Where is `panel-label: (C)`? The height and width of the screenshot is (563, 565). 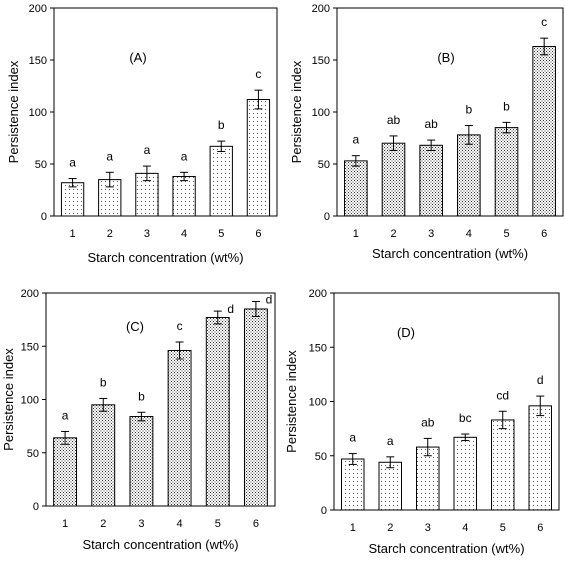
panel-label: (C) is located at coordinates (135, 326).